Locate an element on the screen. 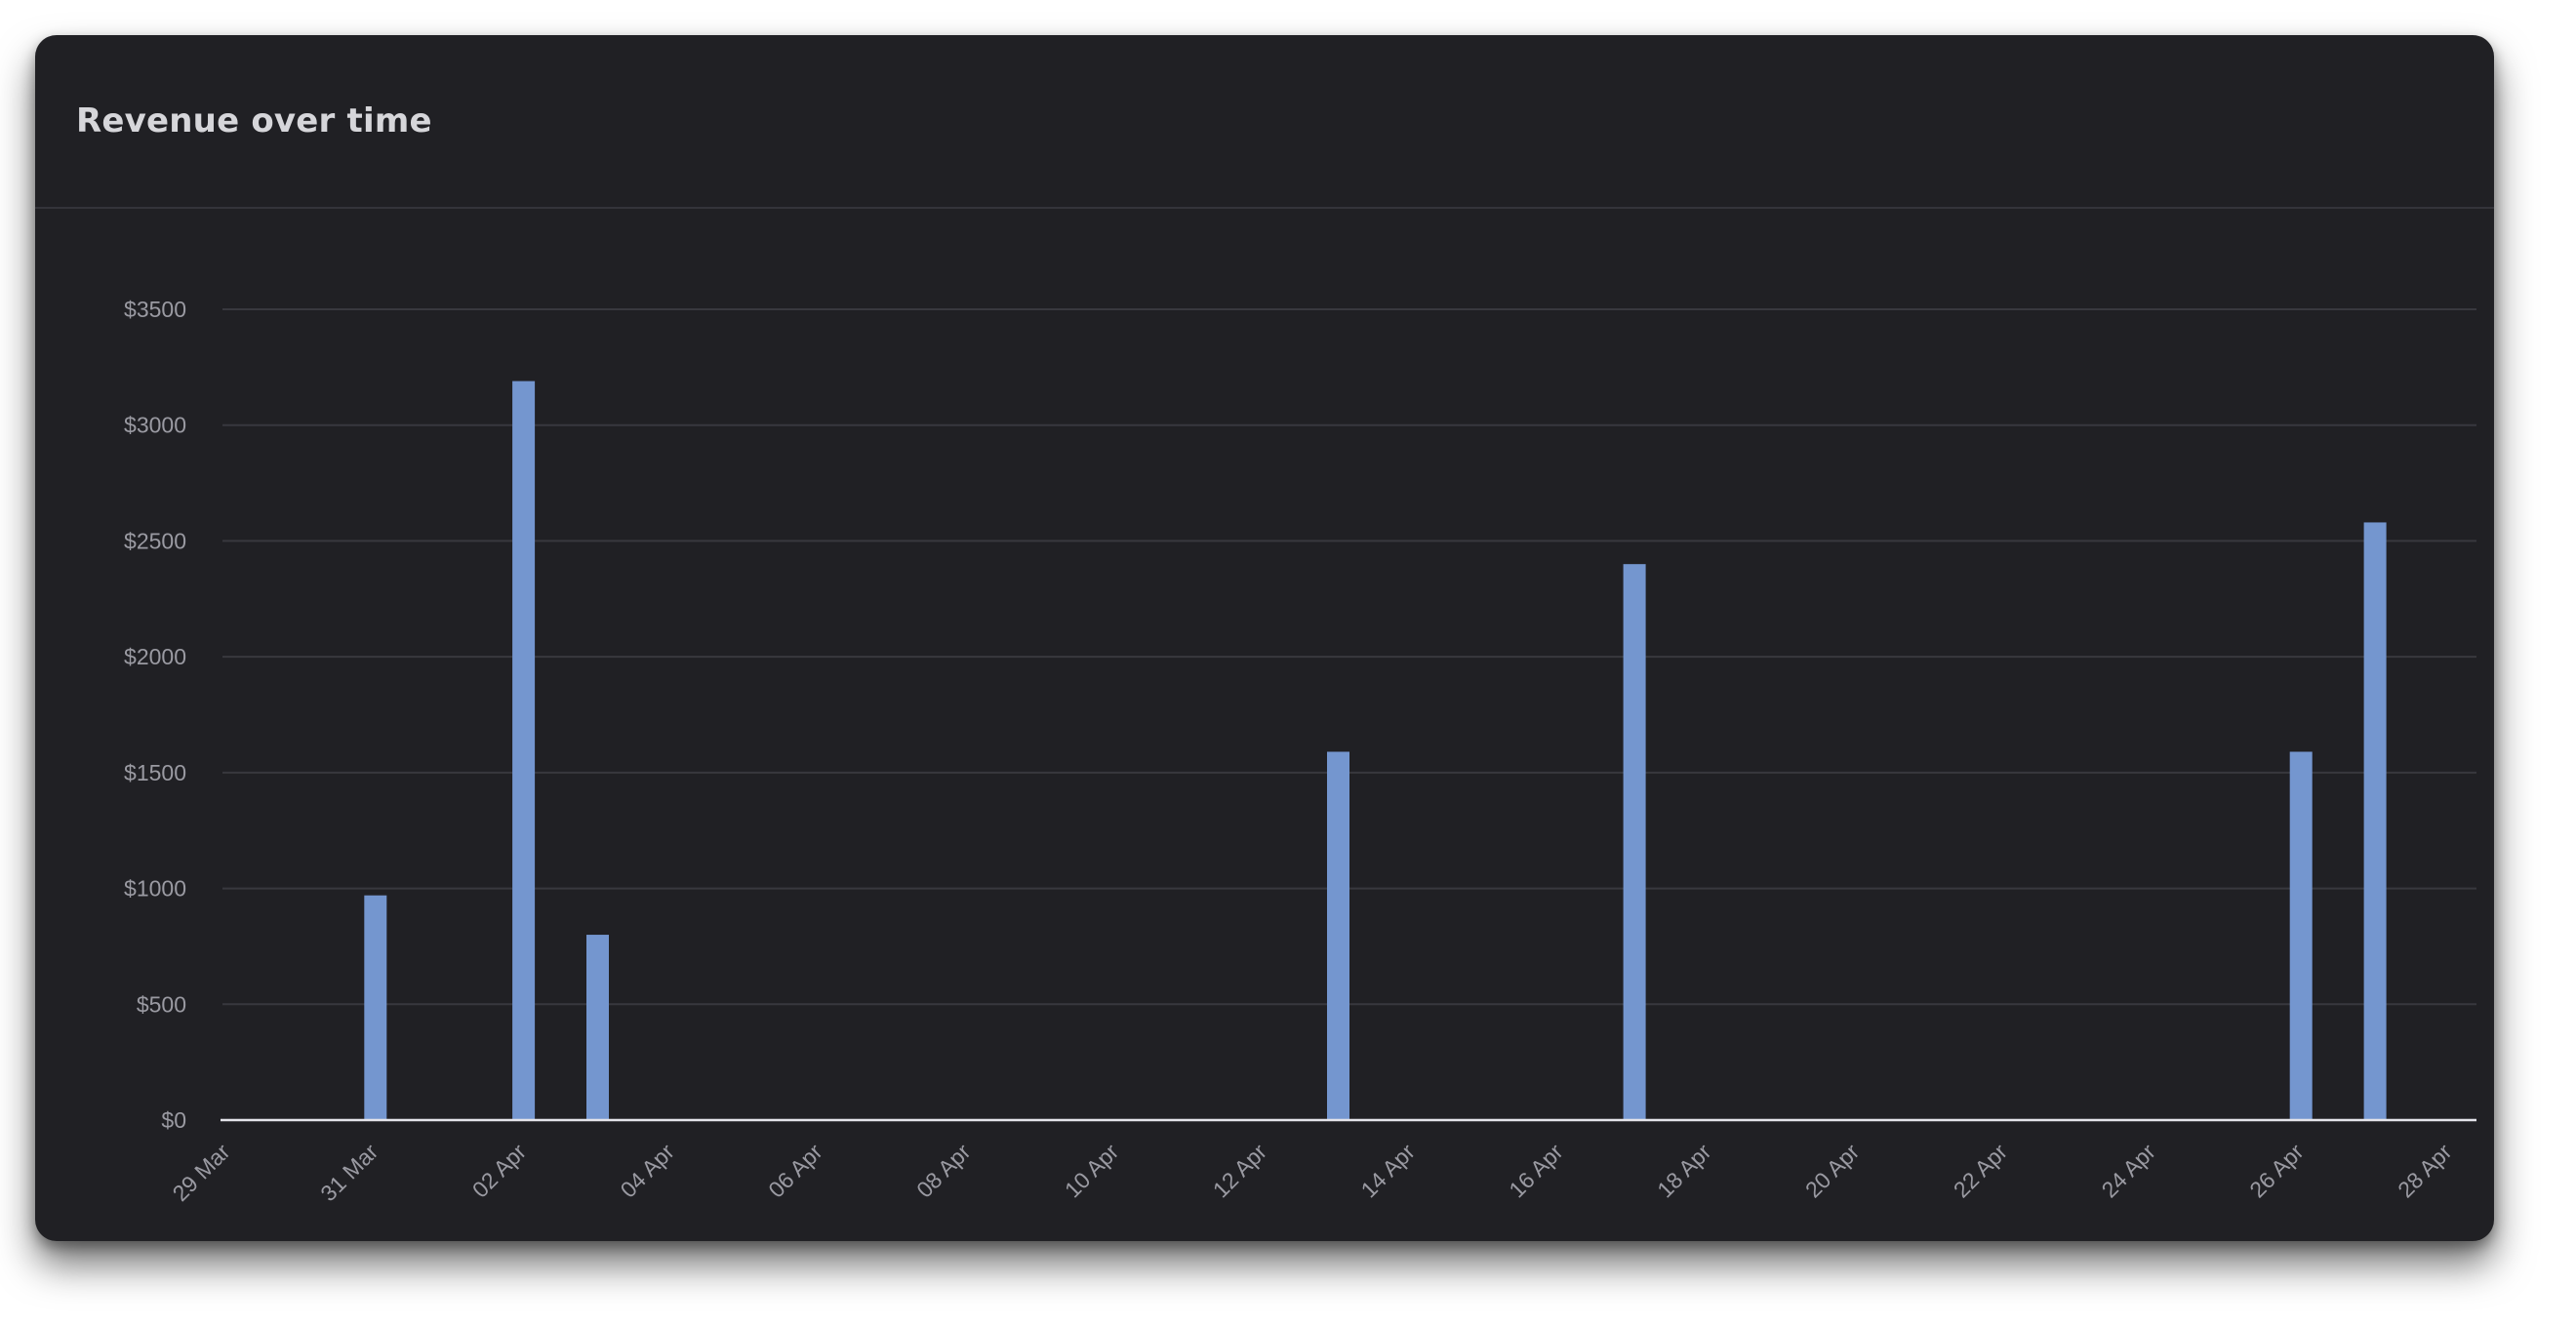 The image size is (2576, 1324). x-tick-label: 12 Apr is located at coordinates (1240, 1171).